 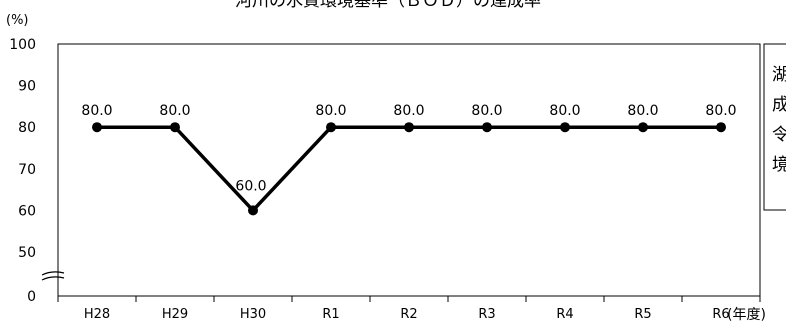 What do you see at coordinates (564, 314) in the screenshot?
I see `x-tick-label: R4` at bounding box center [564, 314].